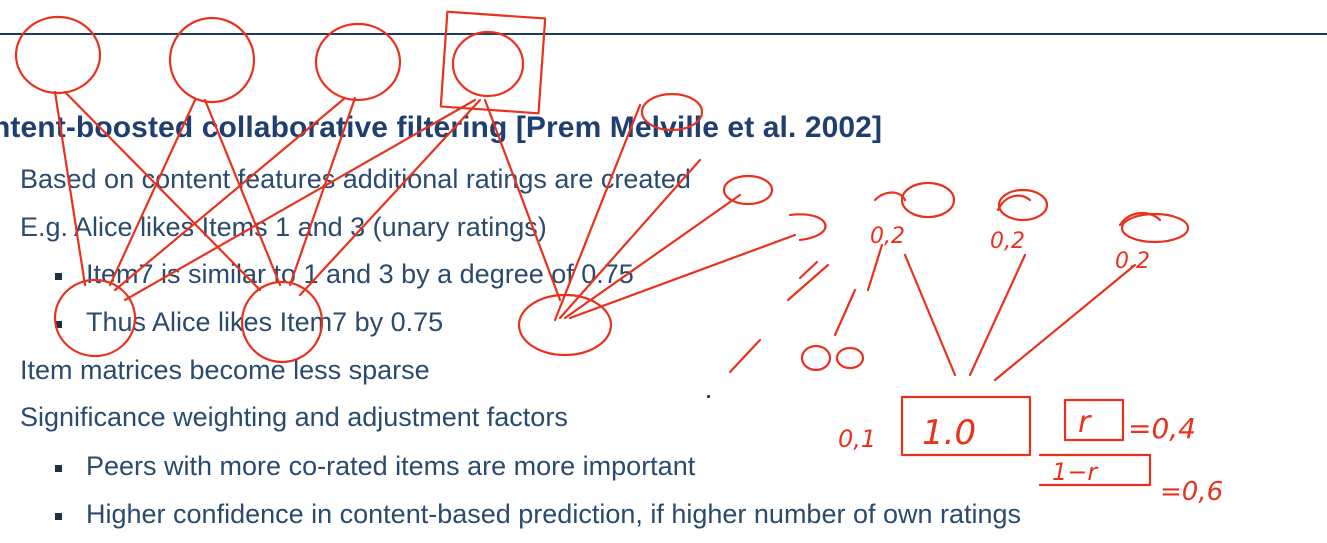 The width and height of the screenshot is (1327, 543). What do you see at coordinates (1162, 428) in the screenshot?
I see `ink-weight-label: =0,4` at bounding box center [1162, 428].